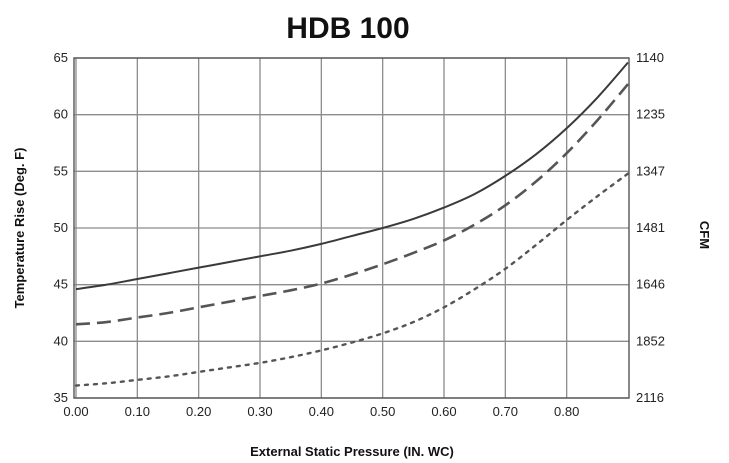 Image resolution: width=729 pixels, height=463 pixels. I want to click on x-tick-labels: 0.00 0.10 0.20 0.30 0.40 0.50 0.60 0.70 0.80, so click(321, 411).